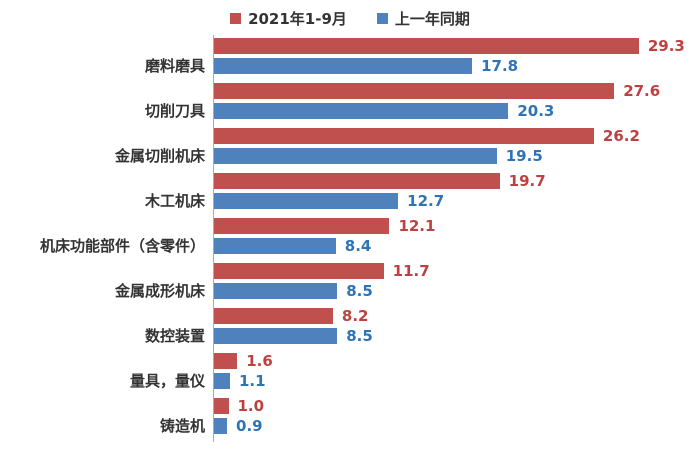 Image resolution: width=700 pixels, height=459 pixels. What do you see at coordinates (159, 291) in the screenshot?
I see `category-label: 金属成形机床` at bounding box center [159, 291].